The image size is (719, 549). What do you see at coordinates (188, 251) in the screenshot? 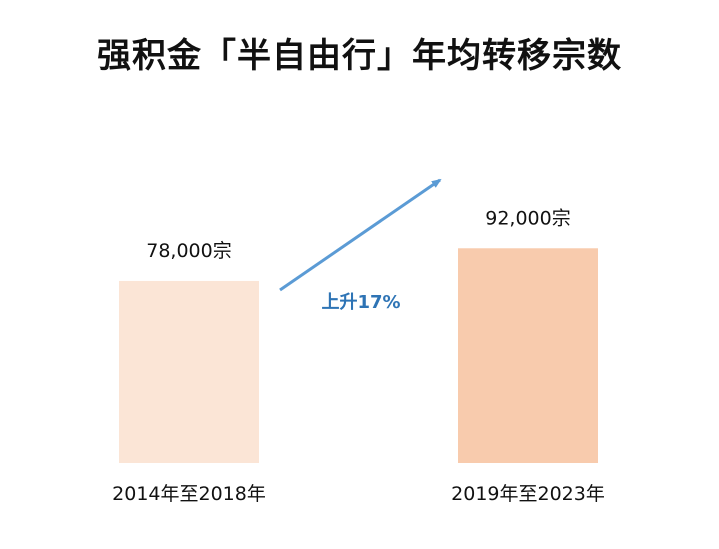
I see `bar-value-label-1: 78,000宗` at bounding box center [188, 251].